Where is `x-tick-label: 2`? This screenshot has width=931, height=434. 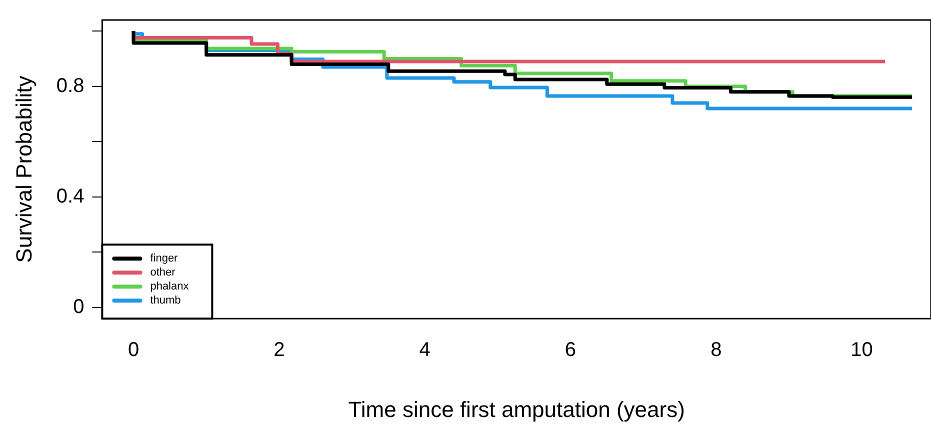
x-tick-label: 2 is located at coordinates (279, 350).